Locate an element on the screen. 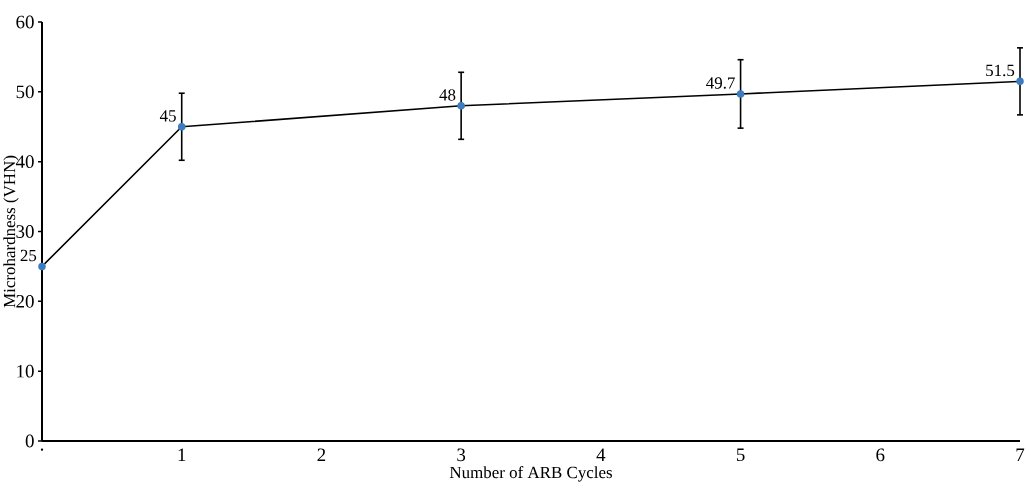  y-tick-label: 60 is located at coordinates (25, 22).